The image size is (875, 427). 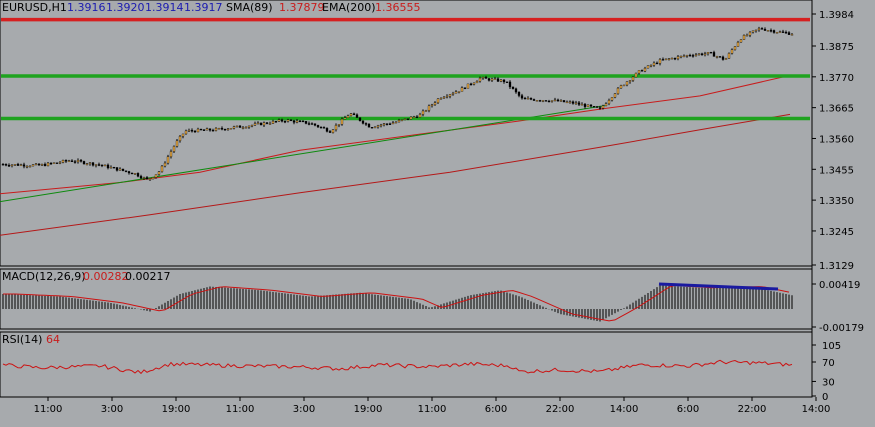 What do you see at coordinates (86, 7) in the screenshot?
I see `ohlc-open: 1.3916` at bounding box center [86, 7].